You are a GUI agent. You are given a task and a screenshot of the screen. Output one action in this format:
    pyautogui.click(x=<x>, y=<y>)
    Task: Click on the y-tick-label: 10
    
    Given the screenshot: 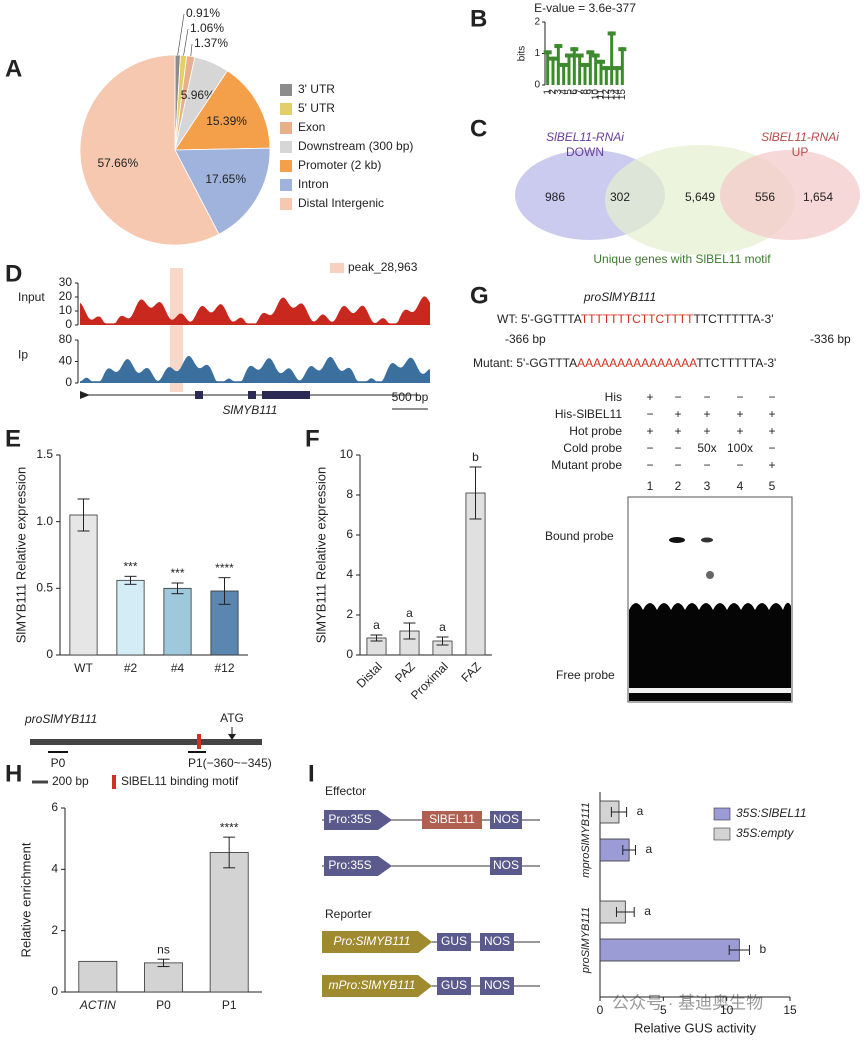 What is the action you would take?
    pyautogui.click(x=347, y=454)
    